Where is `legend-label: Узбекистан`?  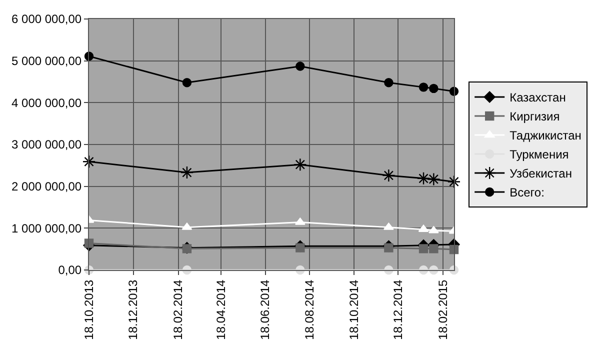
legend-label: Узбекистан is located at coordinates (541, 173).